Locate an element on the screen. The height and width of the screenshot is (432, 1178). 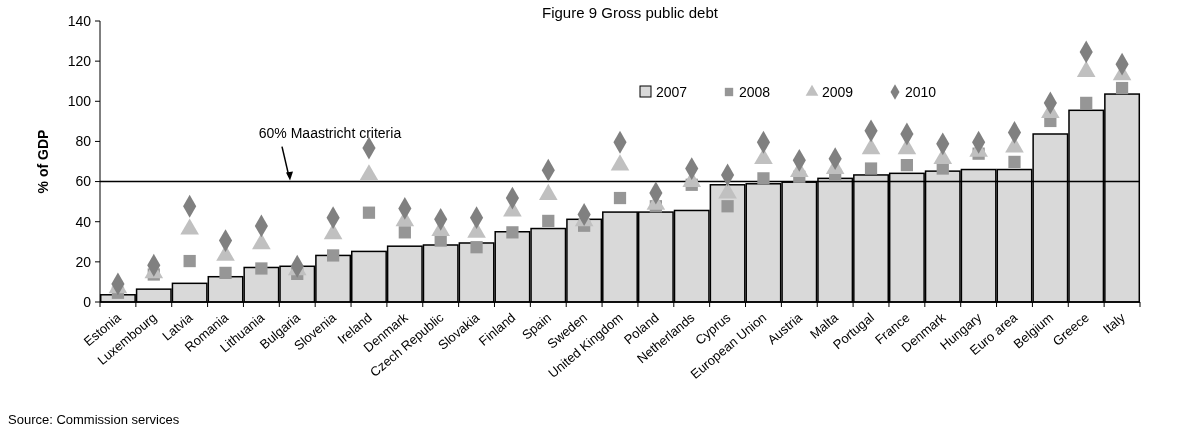
y-axis-title: % of GDP is located at coordinates (43, 161).